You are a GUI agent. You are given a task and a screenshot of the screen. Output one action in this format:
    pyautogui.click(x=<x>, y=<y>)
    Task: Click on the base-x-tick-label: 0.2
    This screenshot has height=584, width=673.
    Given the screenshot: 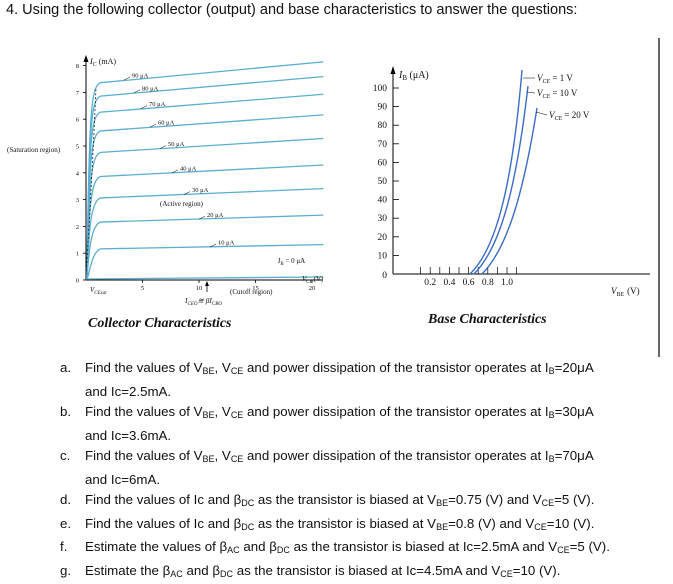 What is the action you would take?
    pyautogui.click(x=430, y=283)
    